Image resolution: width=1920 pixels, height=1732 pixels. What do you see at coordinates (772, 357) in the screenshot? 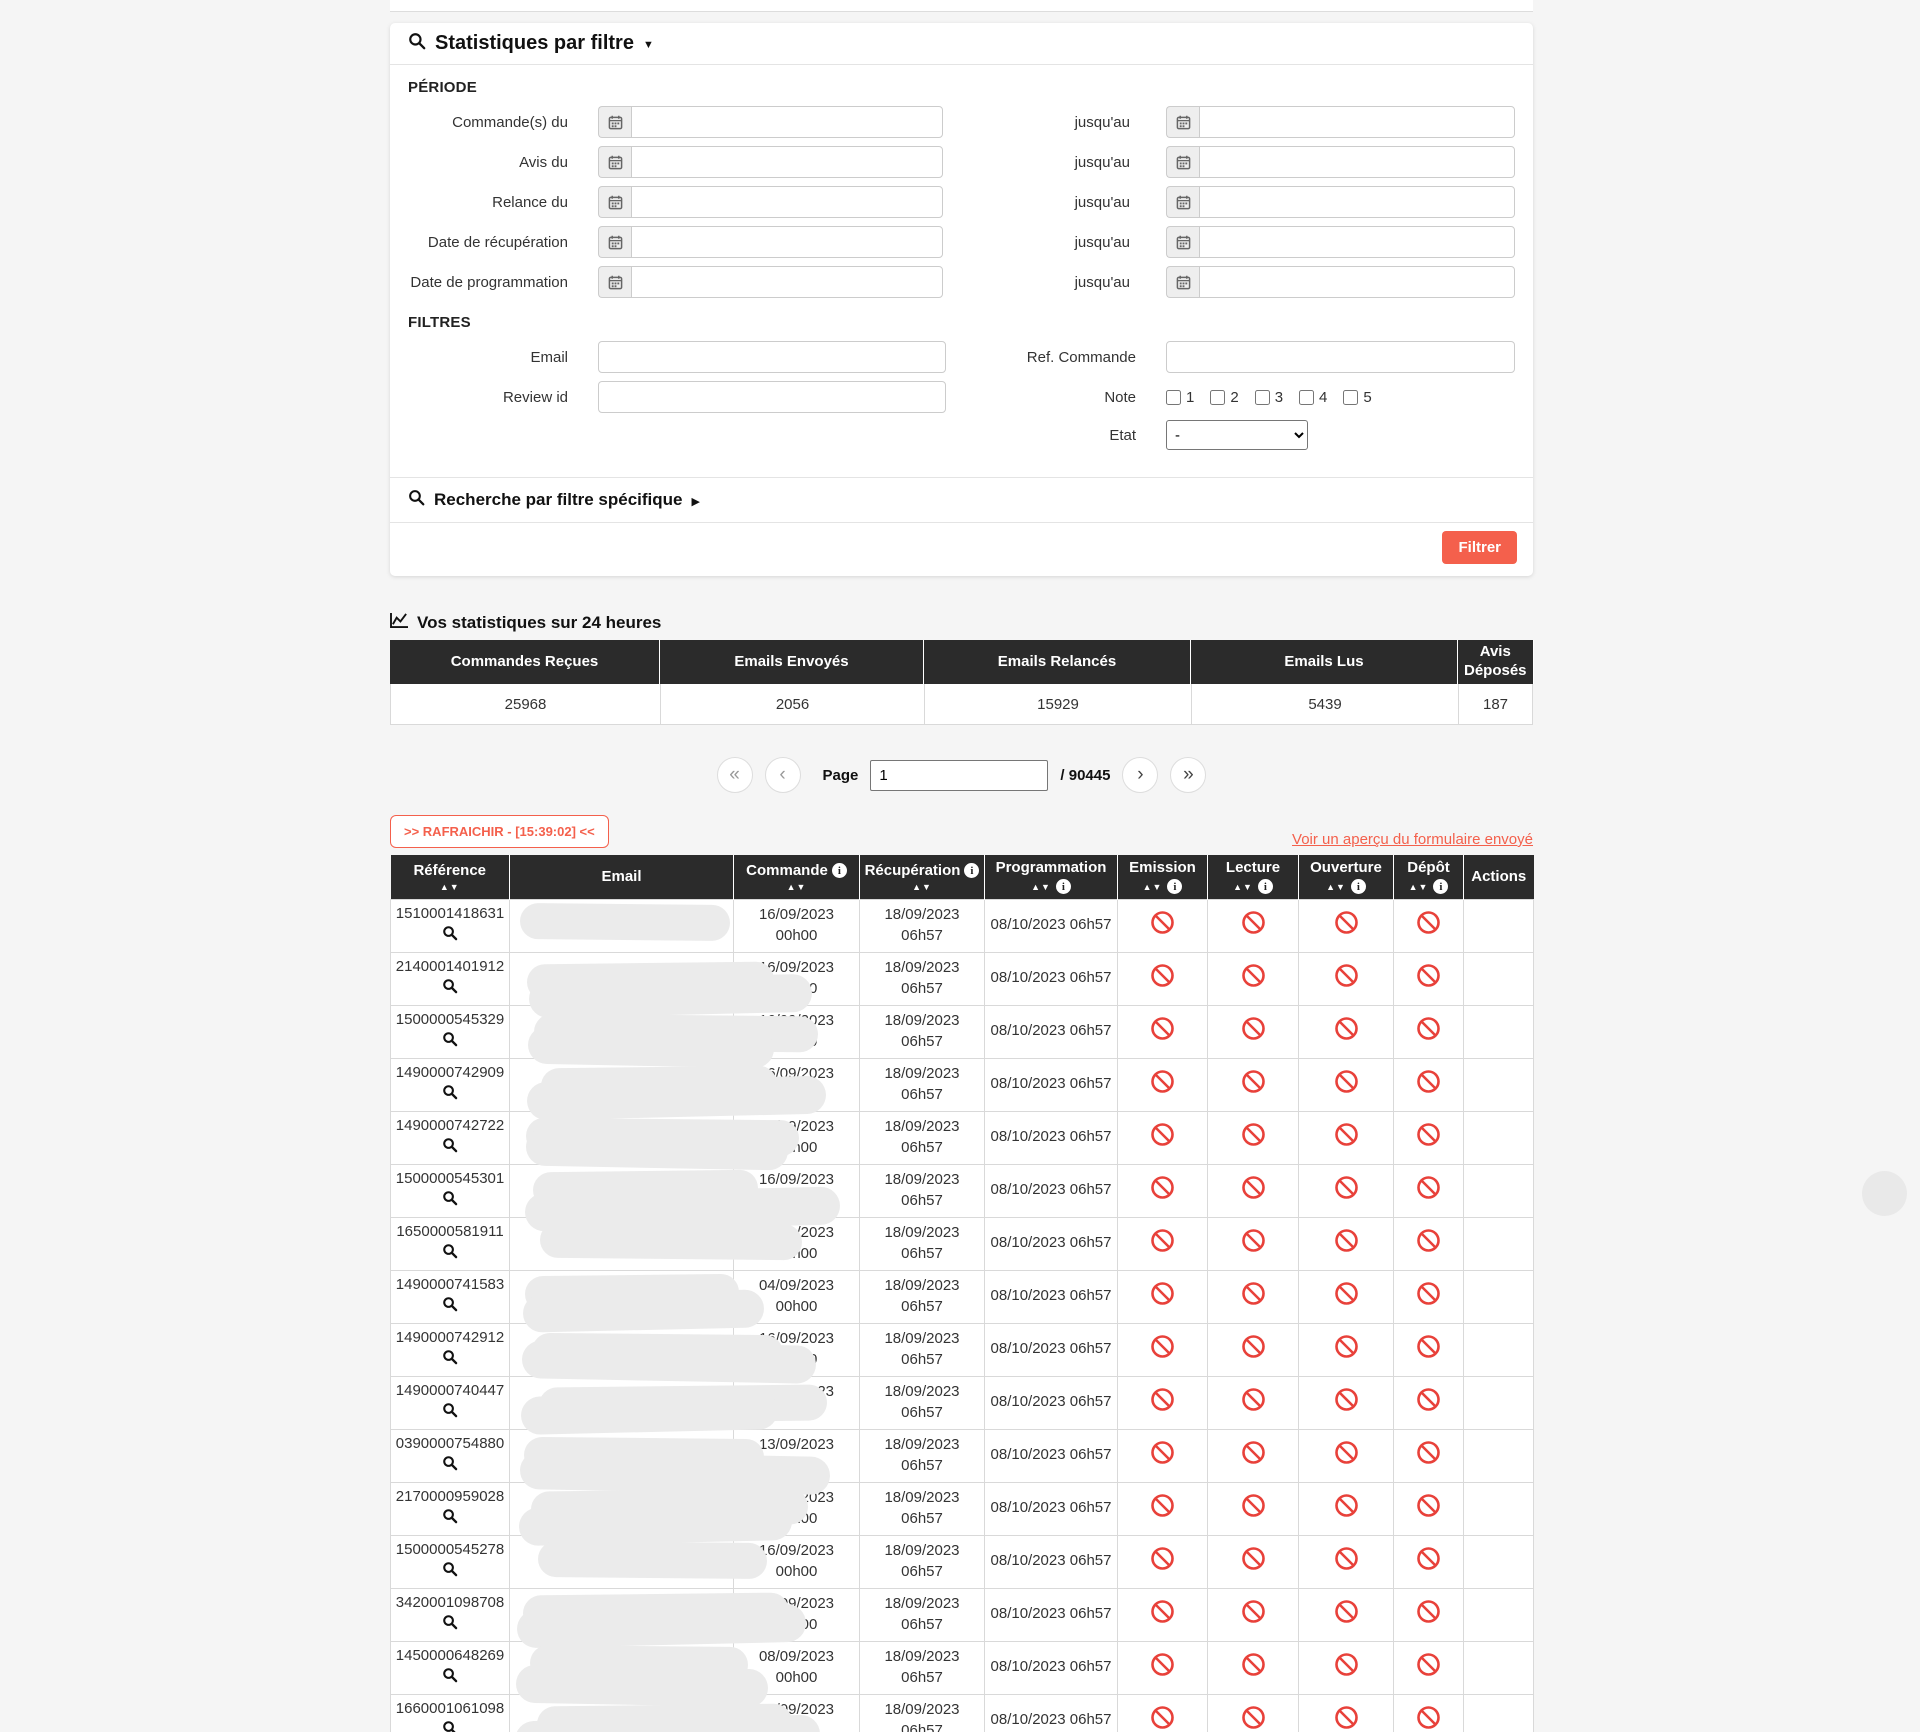
I see `email-filter-input` at bounding box center [772, 357].